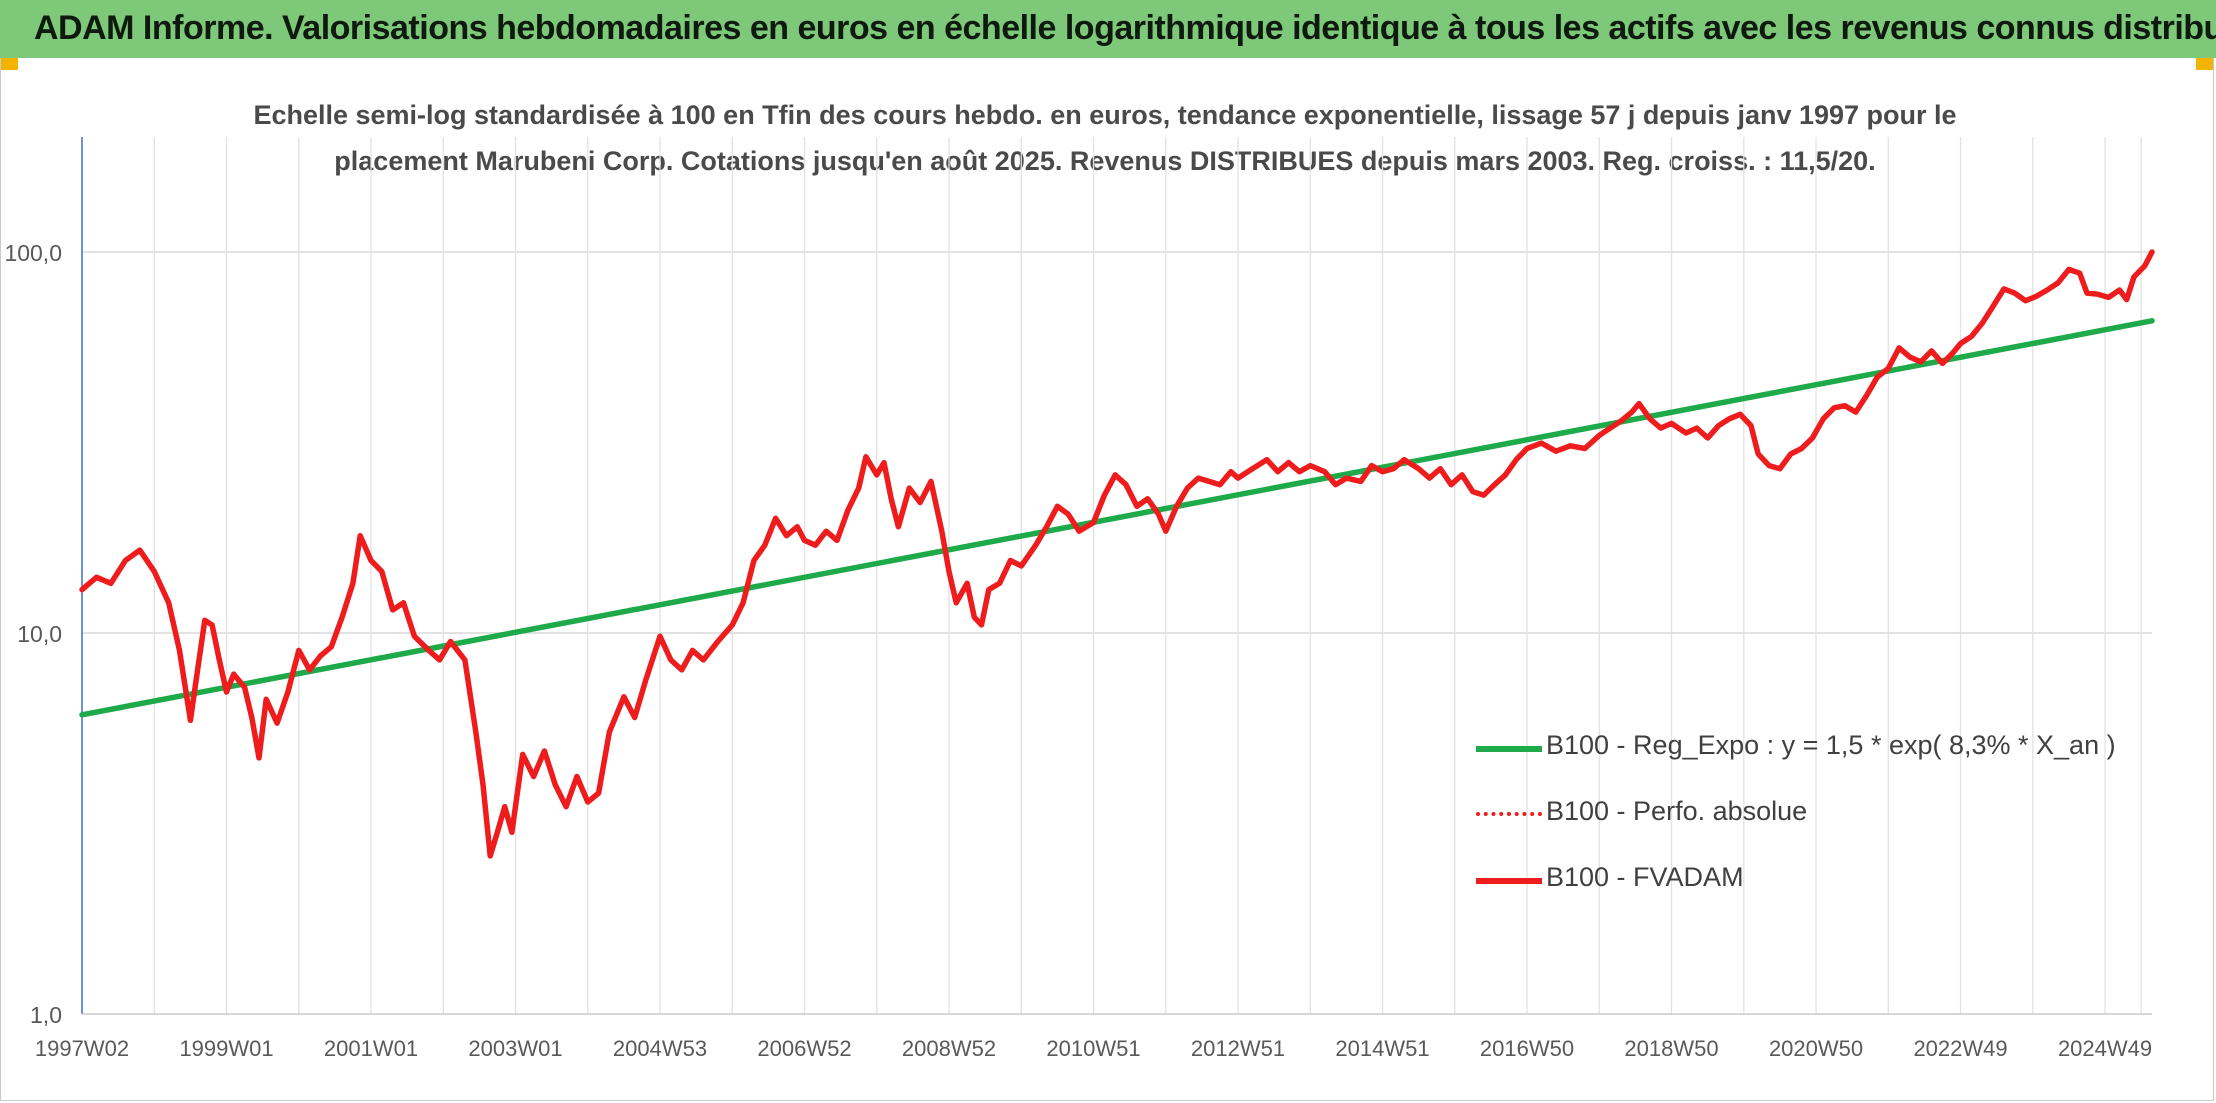 The width and height of the screenshot is (2216, 1103). Describe the element at coordinates (804, 1048) in the screenshot. I see `x-tick-label: 2006W52` at that location.